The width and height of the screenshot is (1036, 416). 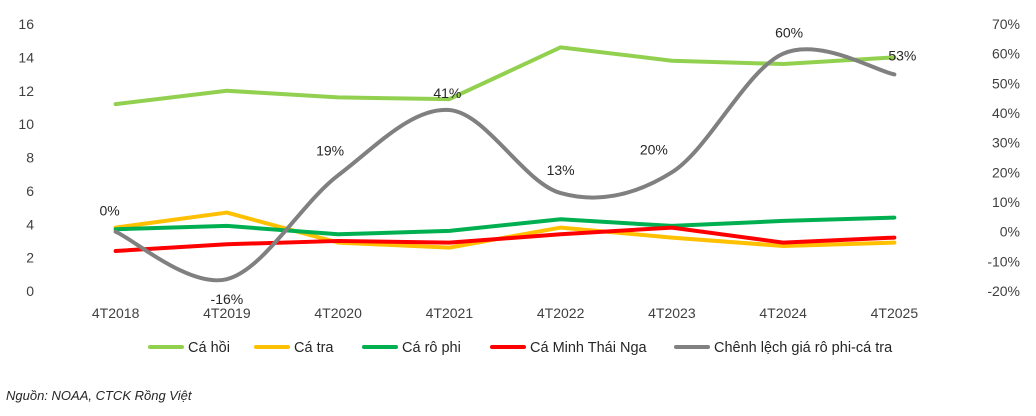 I want to click on x-tick-label: 4T2024, so click(x=783, y=313).